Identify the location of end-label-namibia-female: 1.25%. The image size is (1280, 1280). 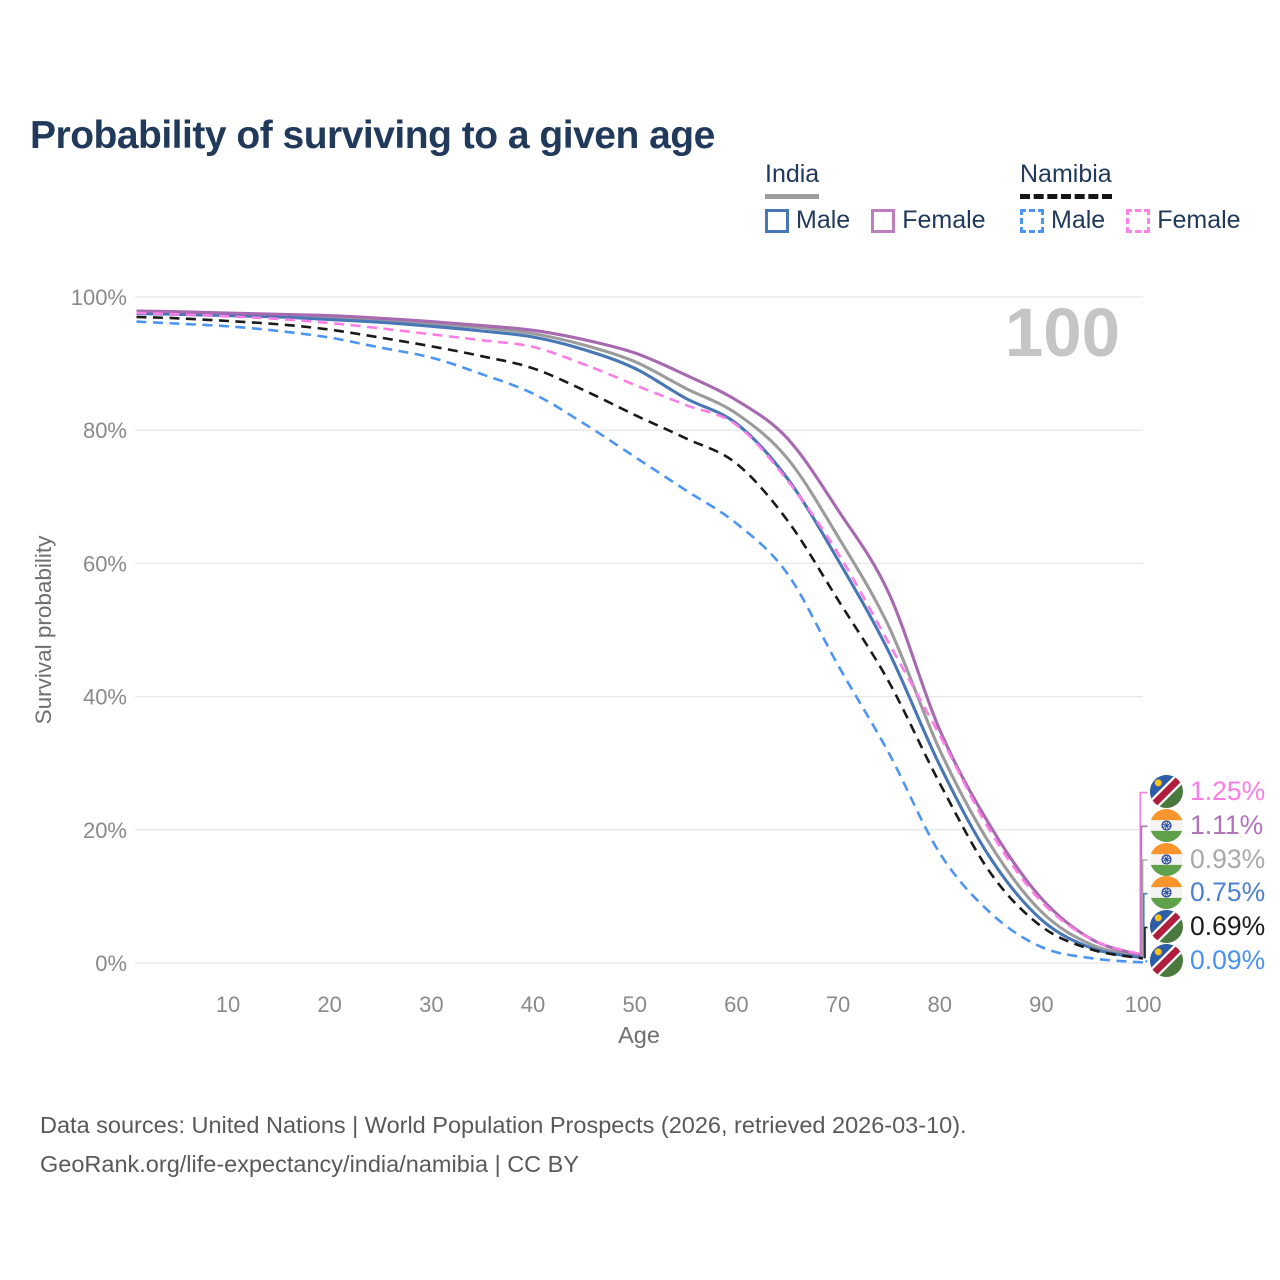
(1208, 792).